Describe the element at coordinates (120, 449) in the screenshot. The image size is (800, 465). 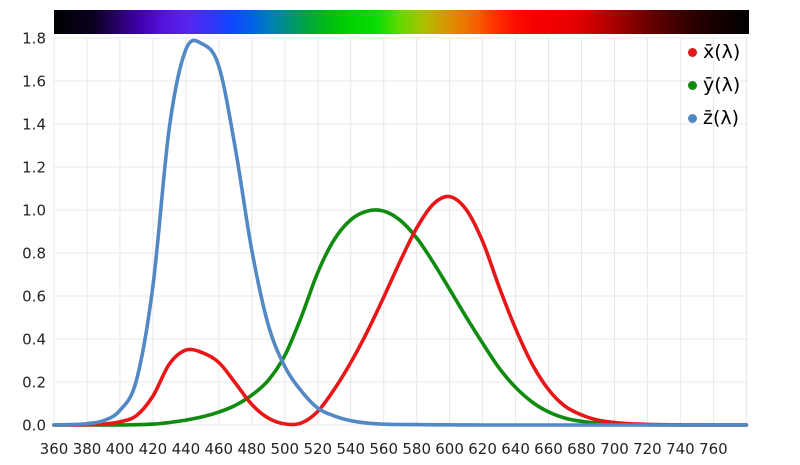
I see `x-tick-label: 400` at that location.